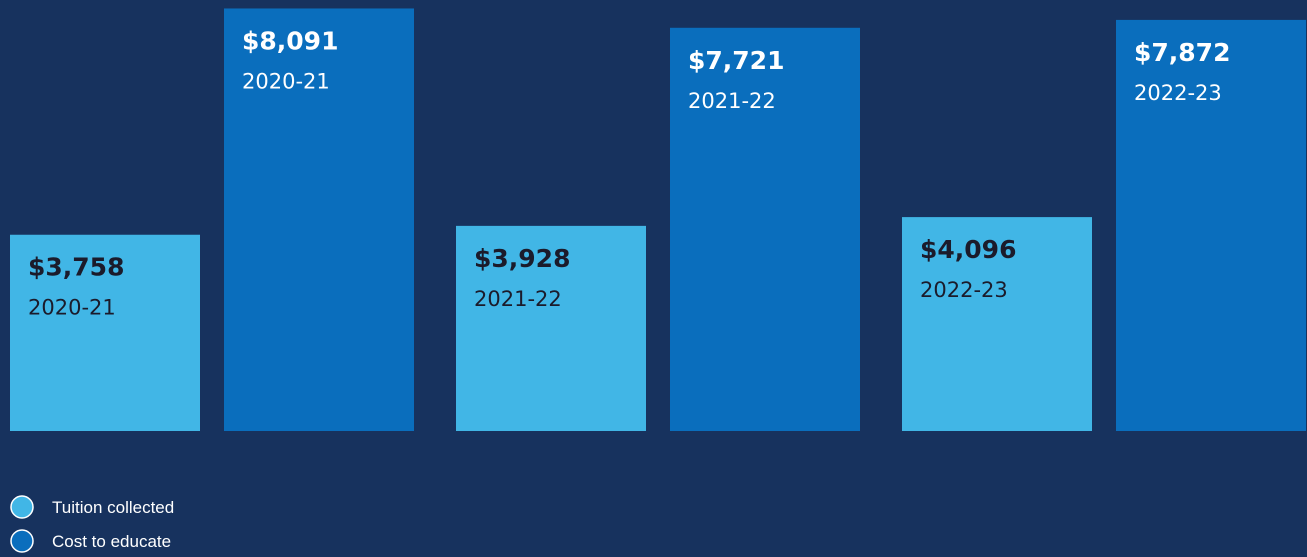 The width and height of the screenshot is (1307, 557). What do you see at coordinates (113, 507) in the screenshot?
I see `legend-label: Tuition collected` at bounding box center [113, 507].